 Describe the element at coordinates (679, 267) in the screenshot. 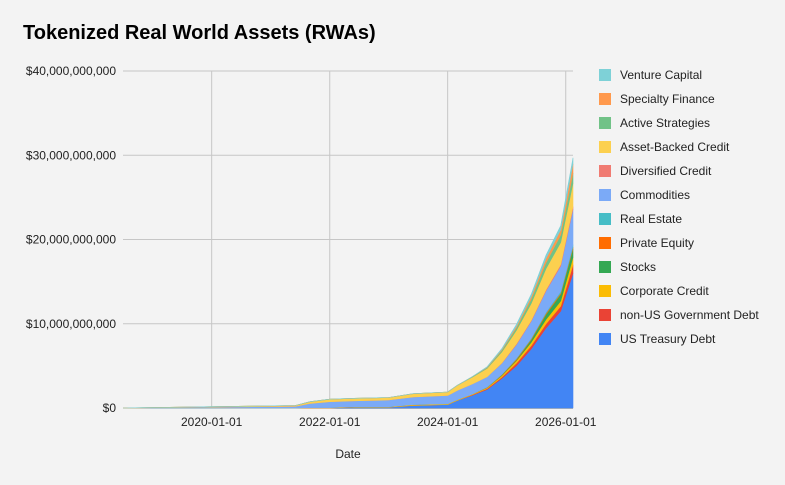

I see `legend-item: Stocks` at that location.